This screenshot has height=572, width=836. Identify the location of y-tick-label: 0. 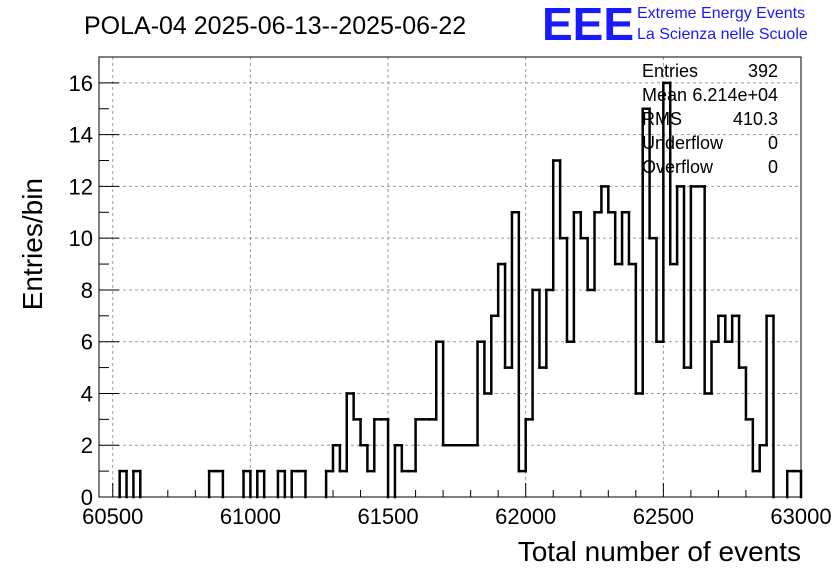
(87, 497).